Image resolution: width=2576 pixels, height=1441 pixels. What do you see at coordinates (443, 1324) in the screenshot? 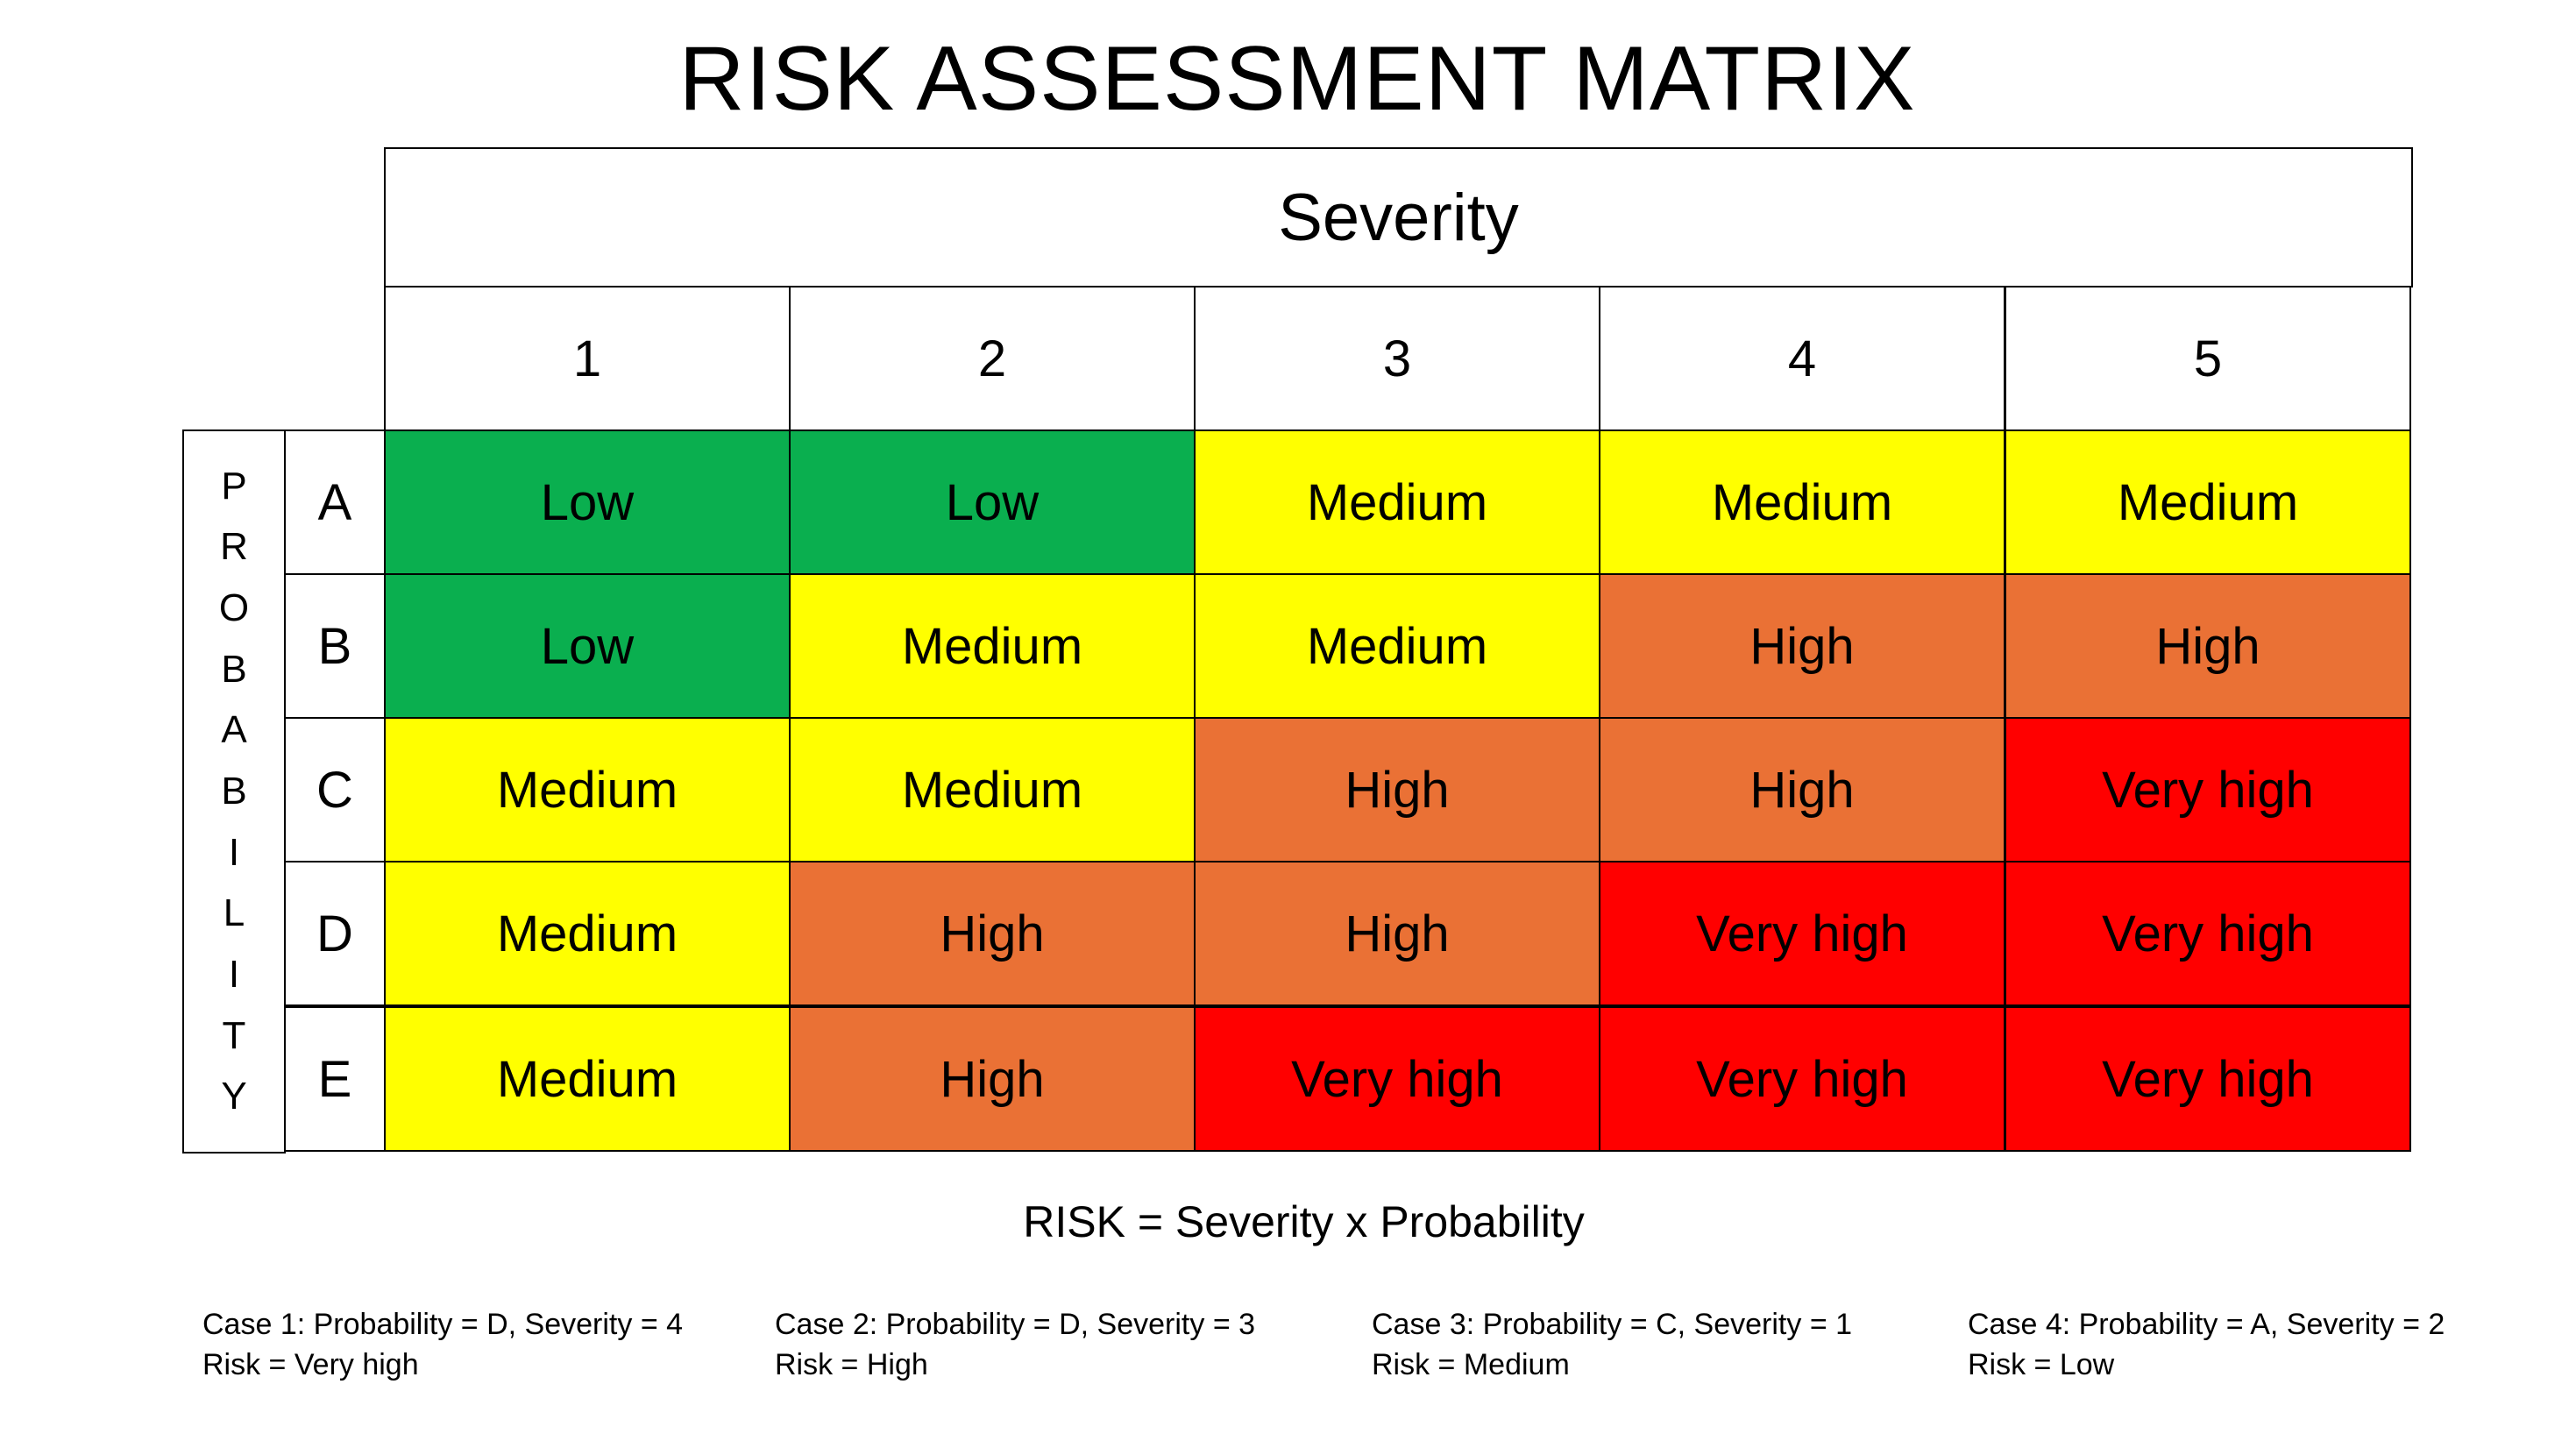
I see `case-1-condition: Case 1: Probability = D, Severity = 4` at bounding box center [443, 1324].